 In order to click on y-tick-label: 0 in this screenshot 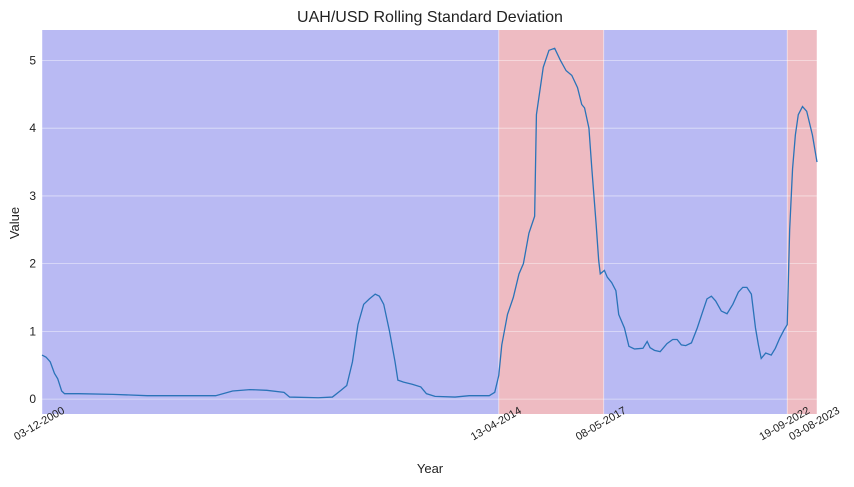, I will do `click(32, 399)`.